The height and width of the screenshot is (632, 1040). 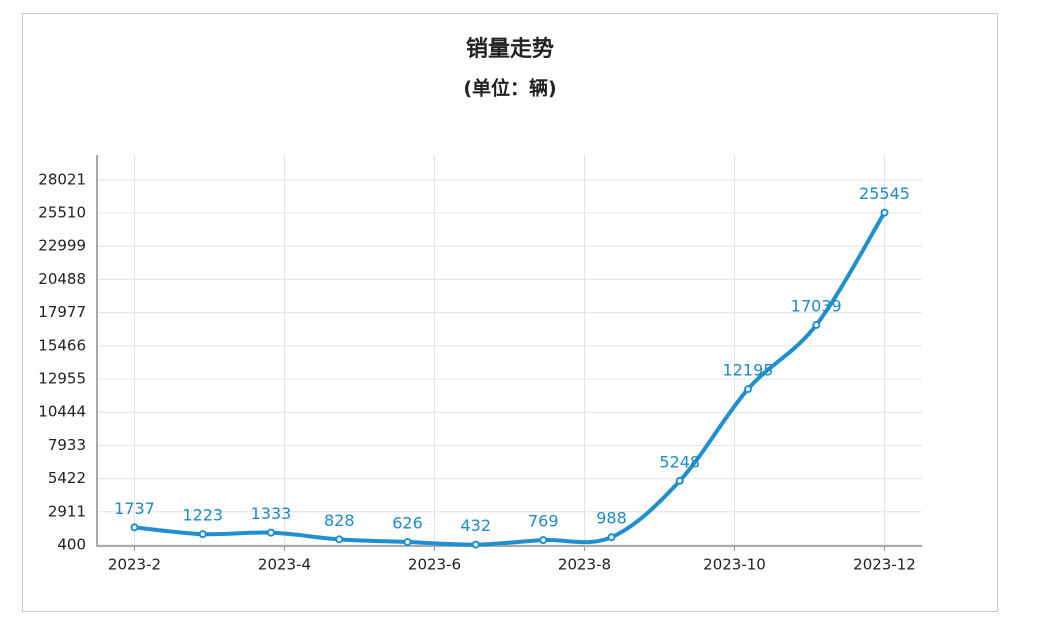 I want to click on x-tick-label: 2023-12, so click(x=884, y=565).